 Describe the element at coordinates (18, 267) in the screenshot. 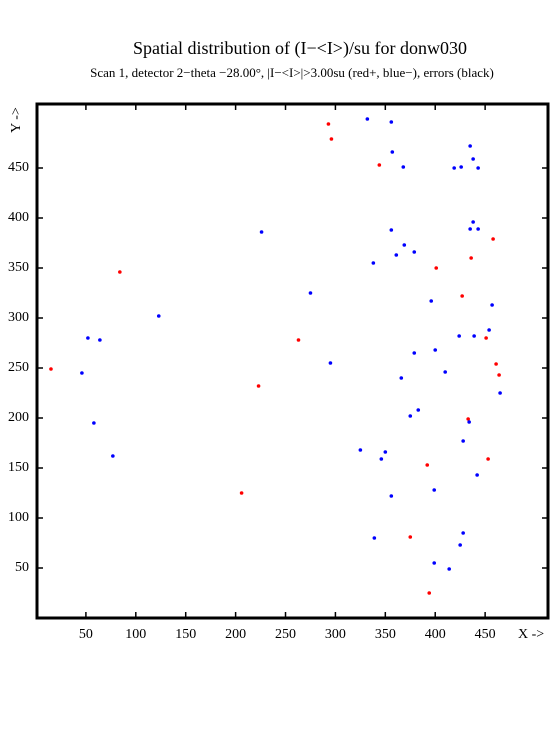

I see `y-tick-label: 350` at that location.